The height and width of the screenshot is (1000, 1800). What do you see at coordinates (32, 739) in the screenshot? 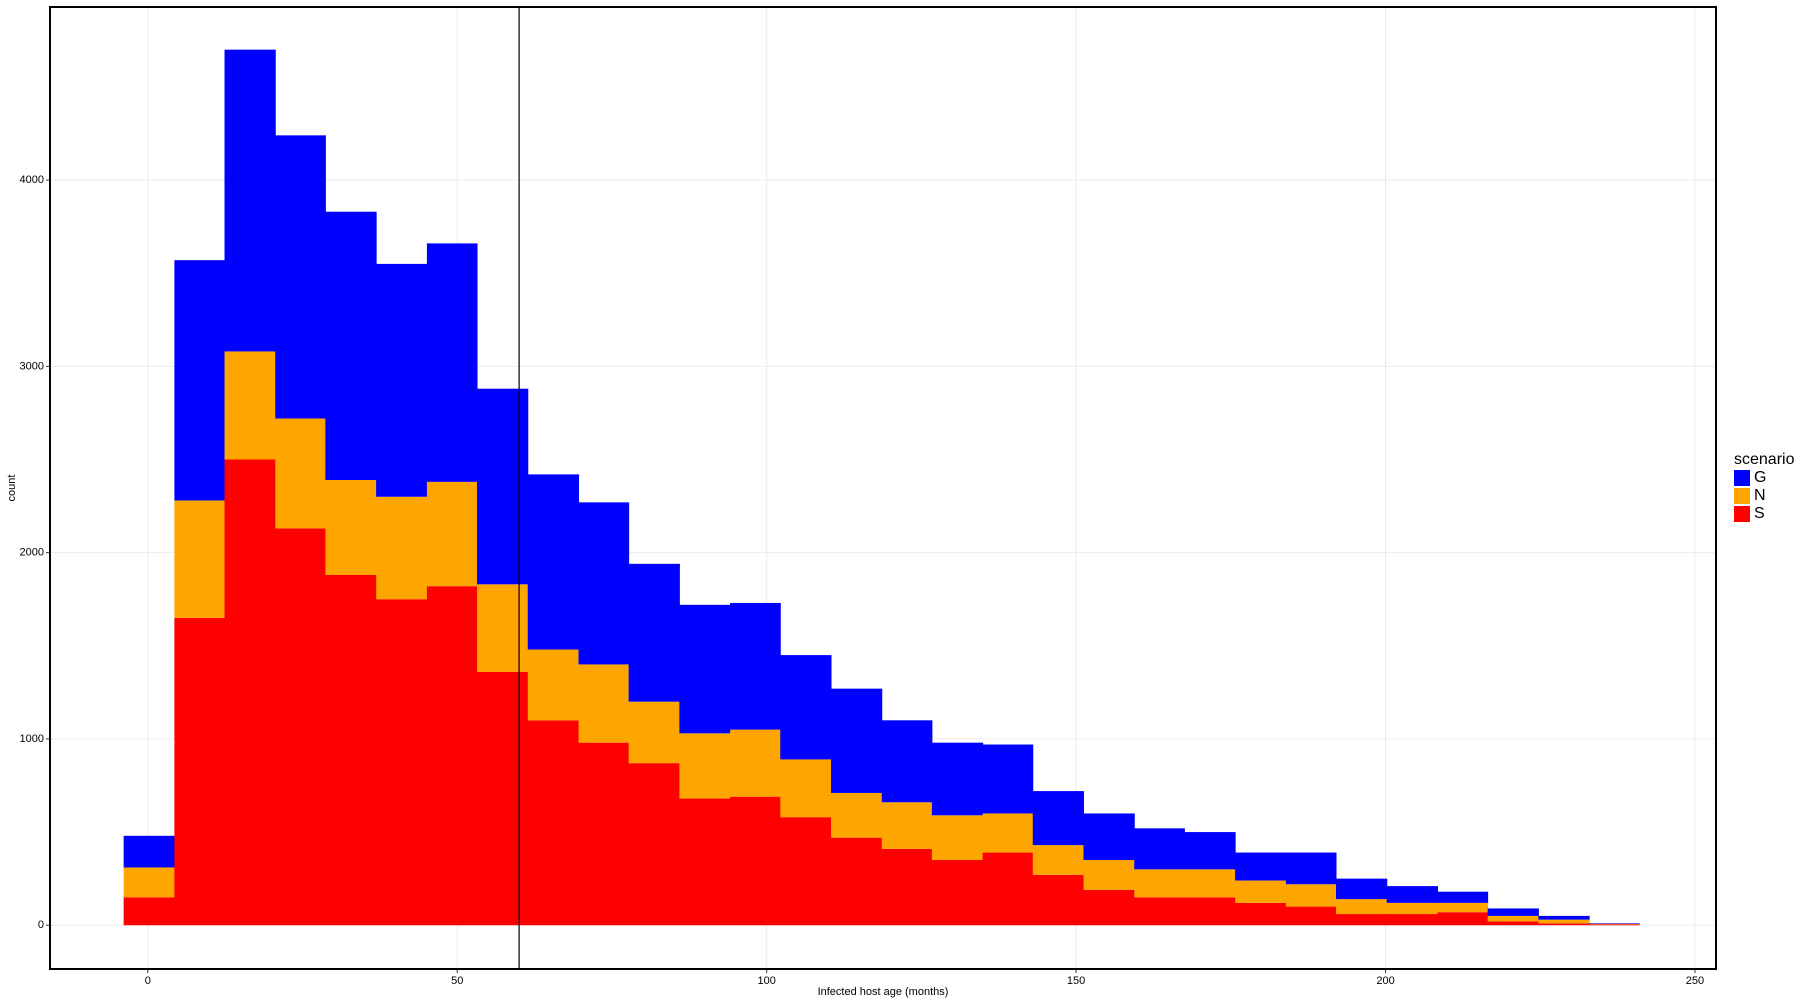
I see `y-tick-label: 1000` at bounding box center [32, 739].